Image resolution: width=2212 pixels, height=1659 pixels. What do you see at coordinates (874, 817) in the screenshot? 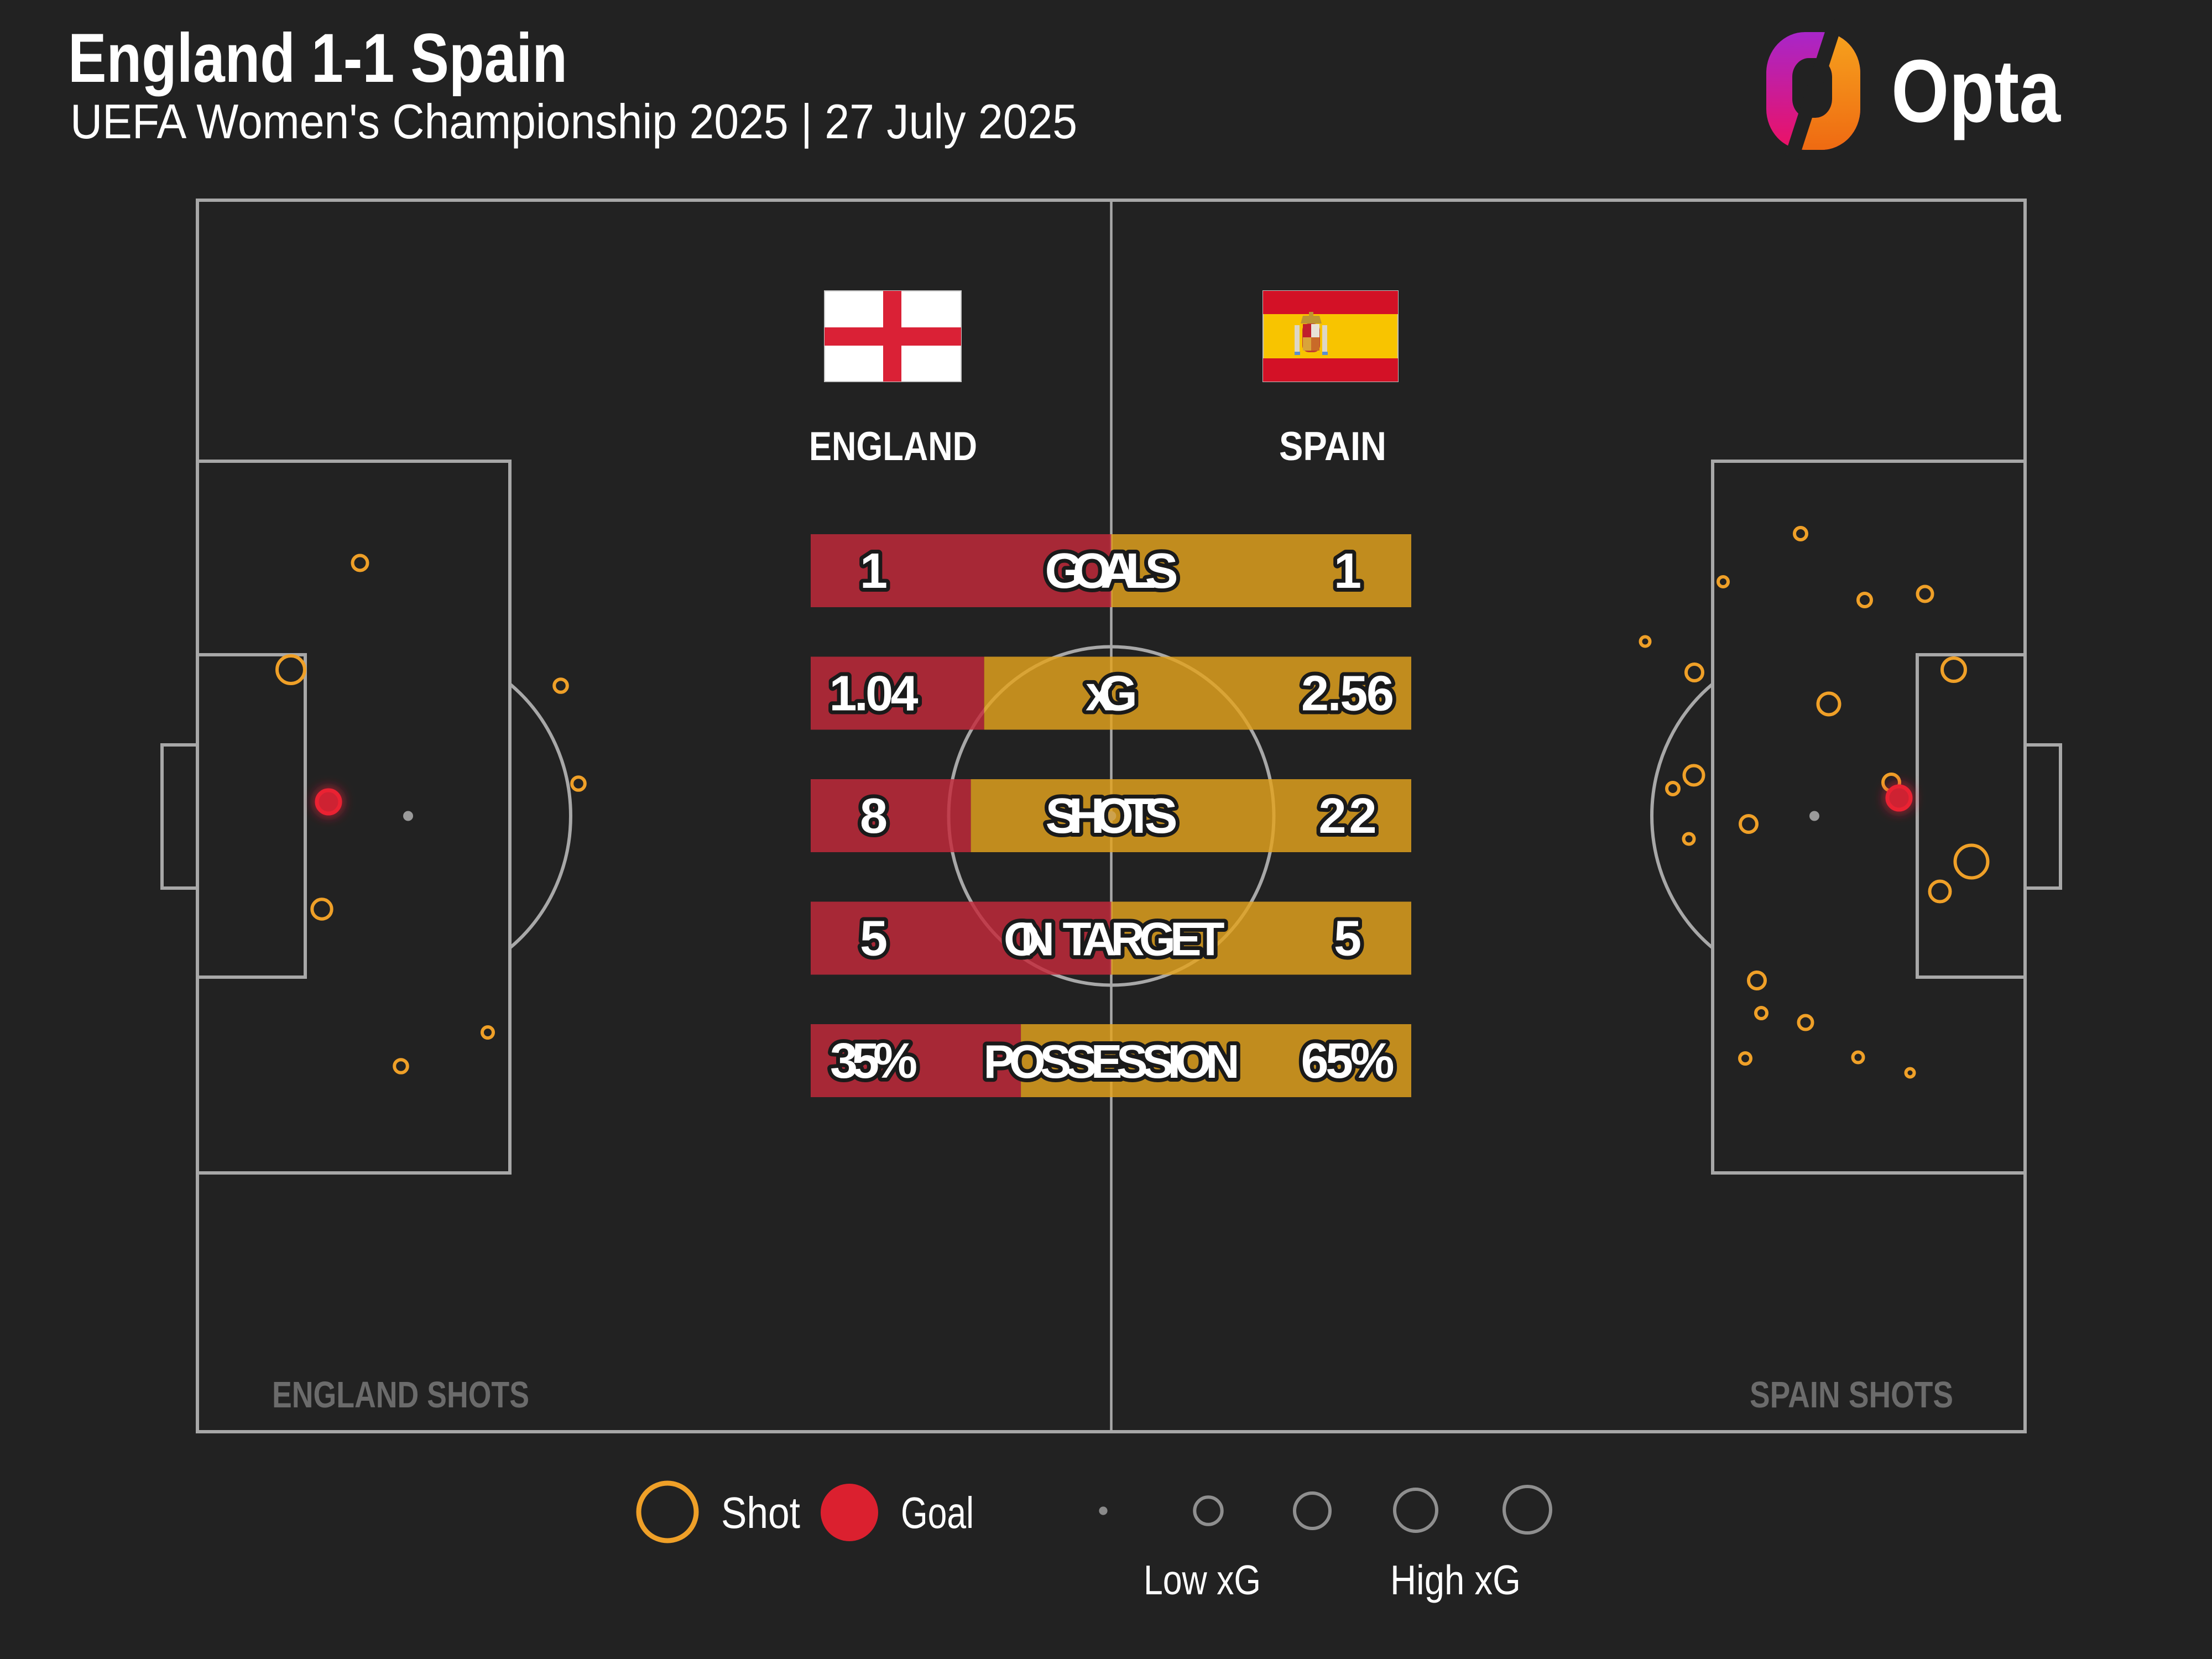
I see `svg-text: 8` at bounding box center [874, 817].